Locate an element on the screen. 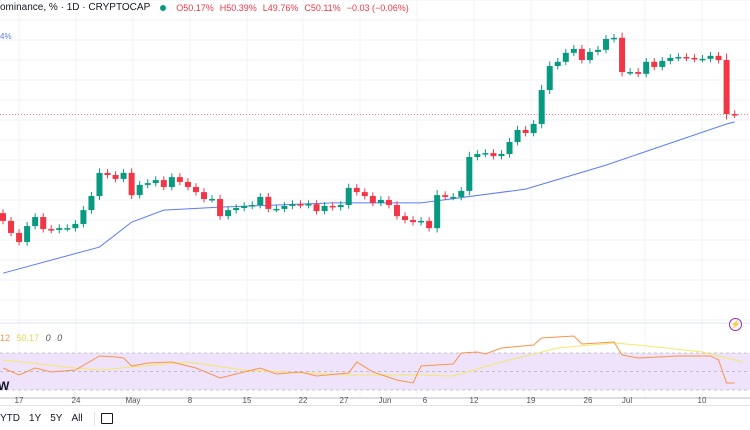 The height and width of the screenshot is (430, 750). symbol-title: ominance, % · 1D · CRYPTOCAP is located at coordinates (75, 7).